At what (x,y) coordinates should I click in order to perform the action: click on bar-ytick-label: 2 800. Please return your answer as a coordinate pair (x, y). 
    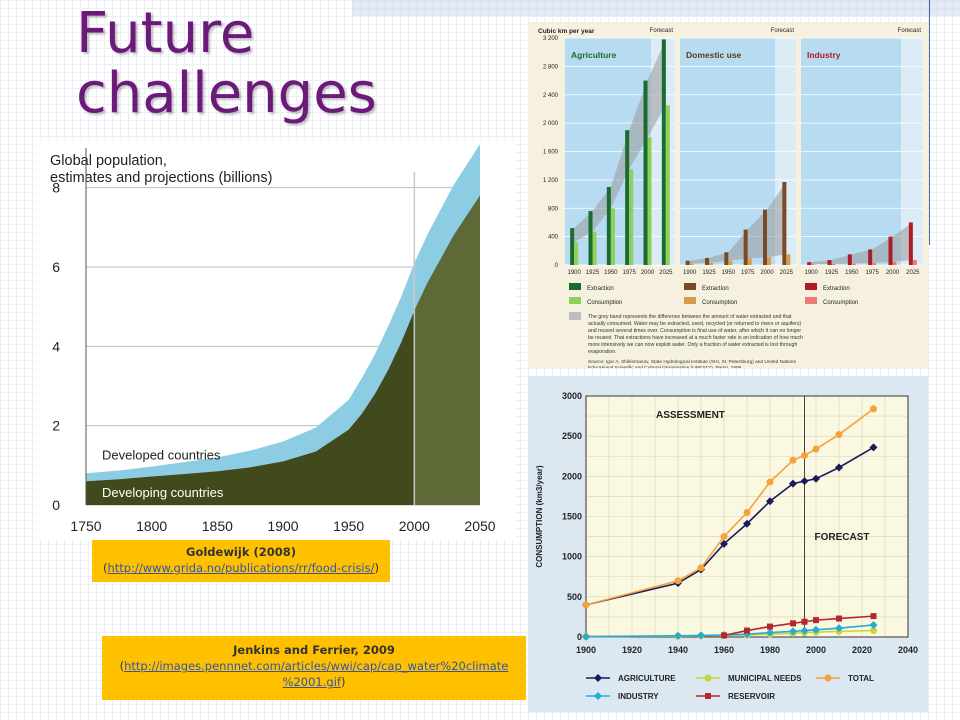
    Looking at the image, I should click on (551, 67).